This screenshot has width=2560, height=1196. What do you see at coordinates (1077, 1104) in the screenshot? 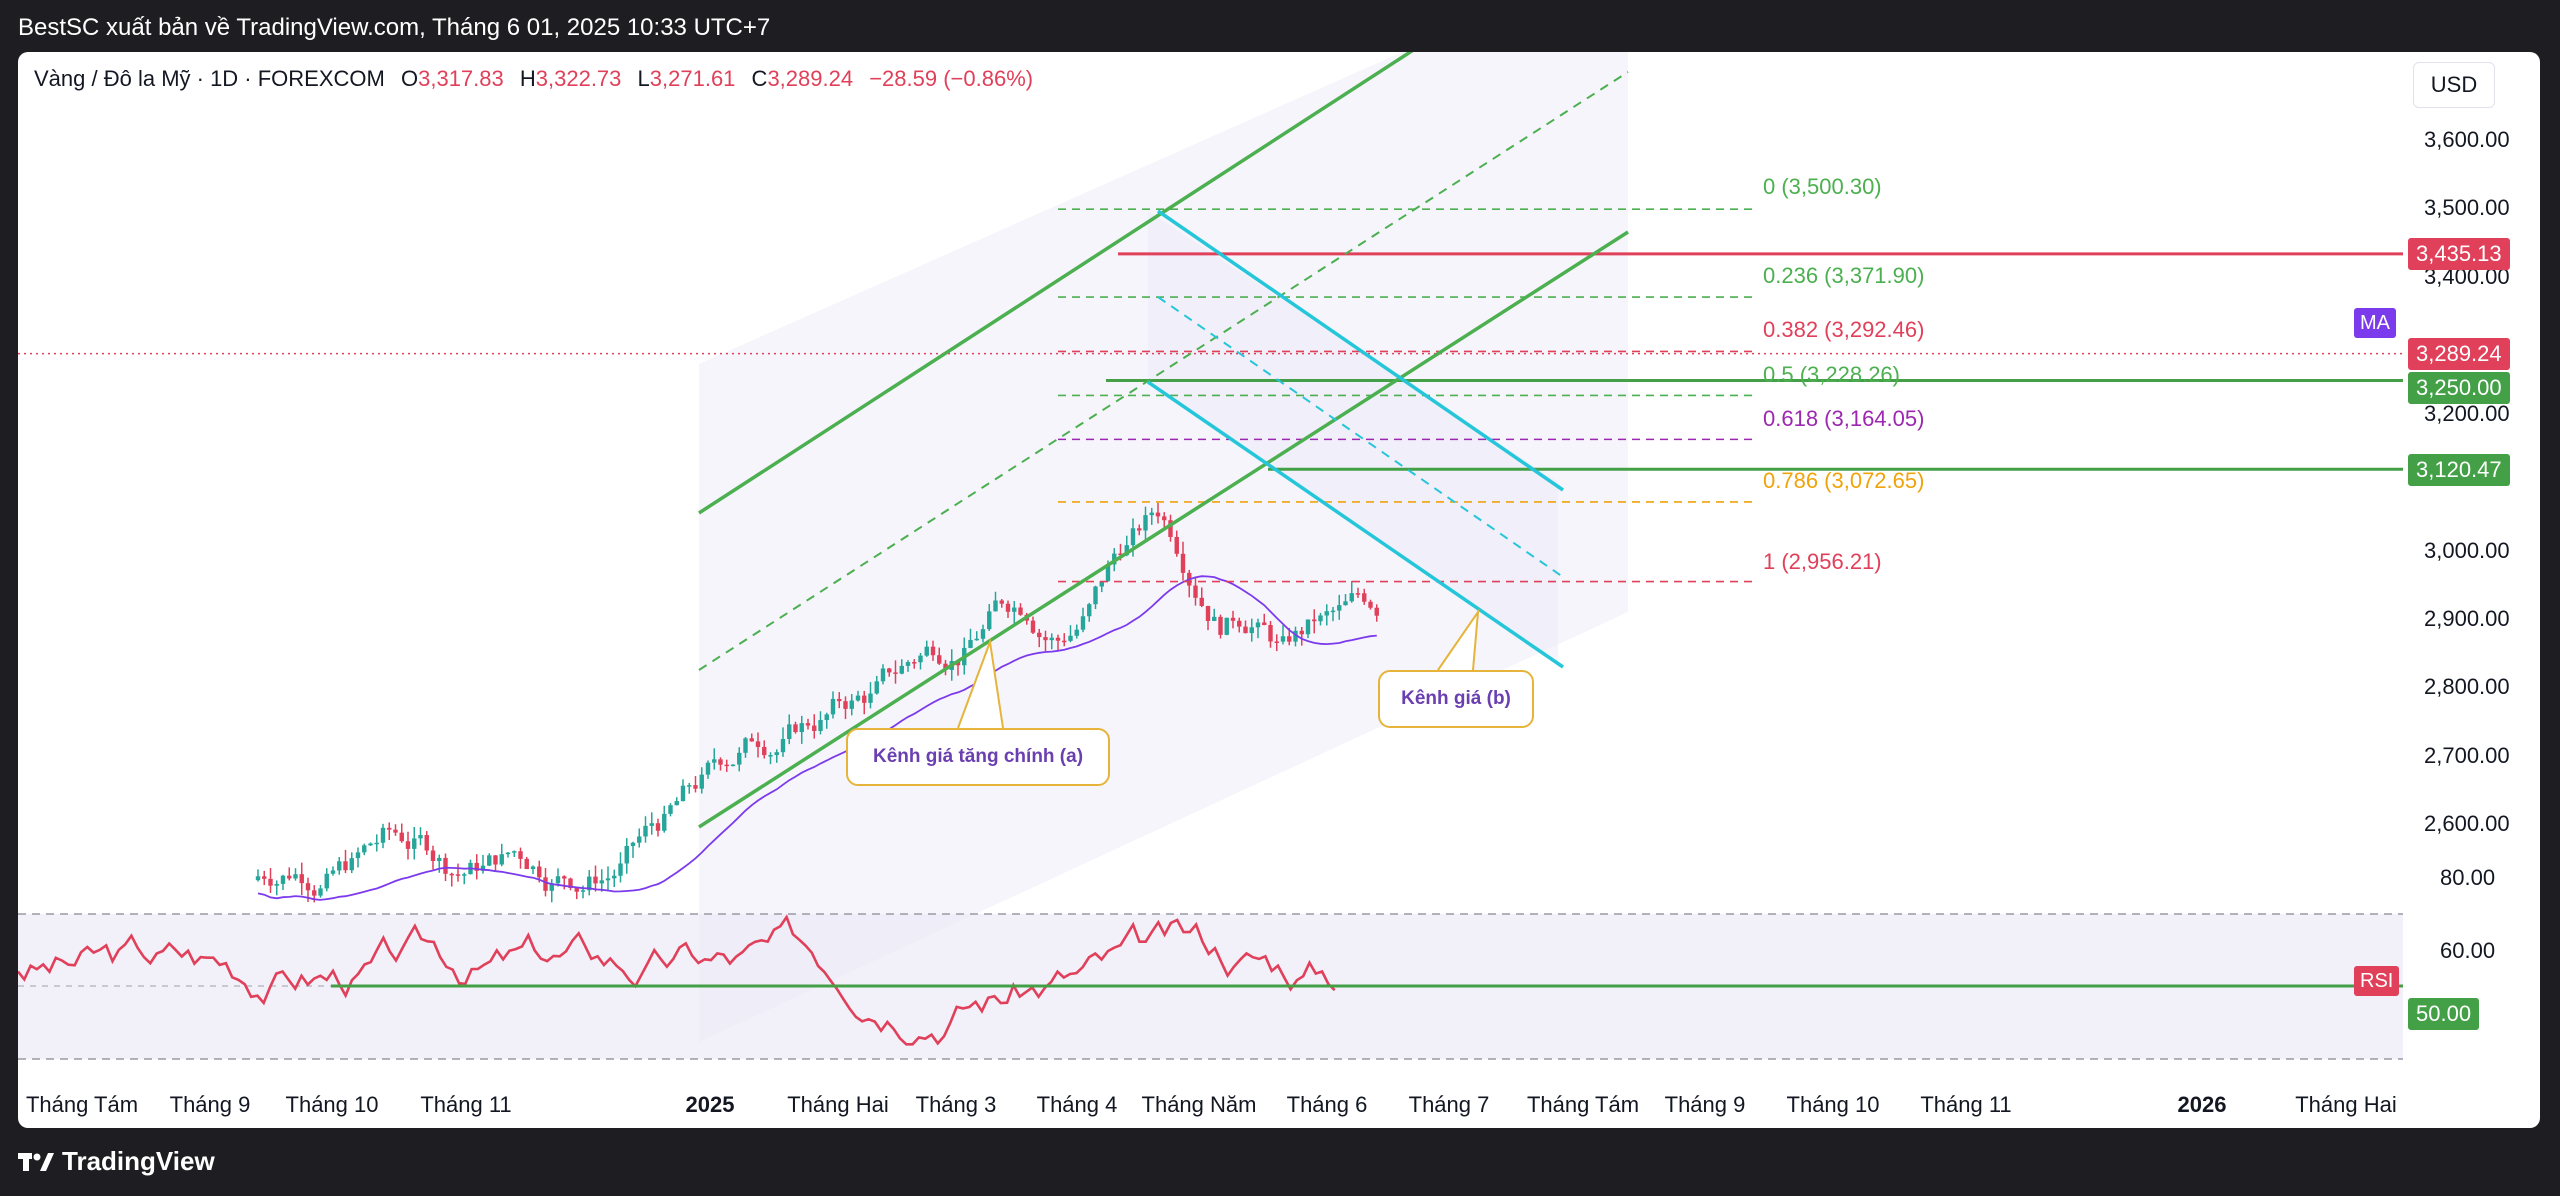
I see `x-tick: Tháng 4` at bounding box center [1077, 1104].